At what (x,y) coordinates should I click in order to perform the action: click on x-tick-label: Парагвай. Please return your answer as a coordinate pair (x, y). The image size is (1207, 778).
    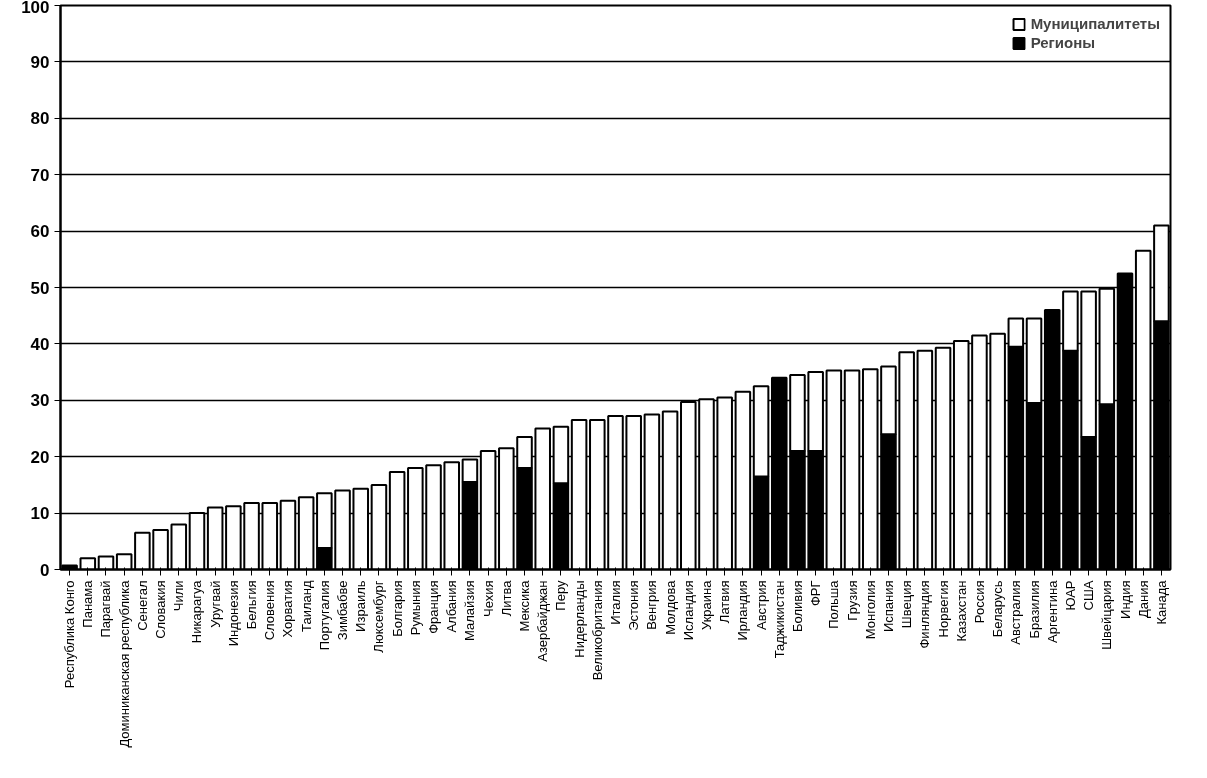
    Looking at the image, I should click on (106, 609).